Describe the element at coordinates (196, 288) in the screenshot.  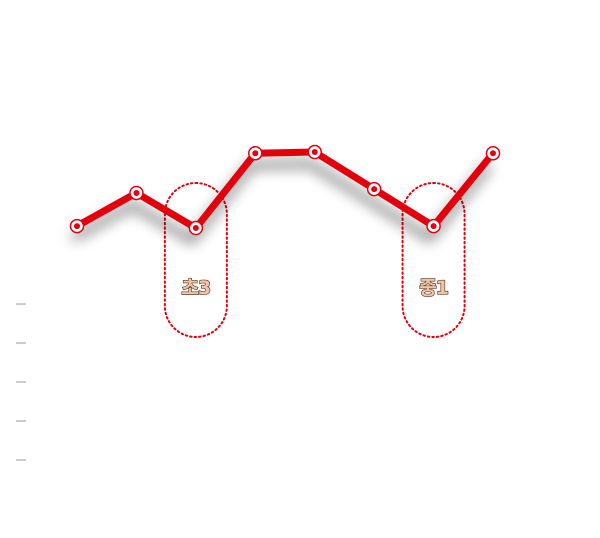
I see `annotation-label: 초3` at that location.